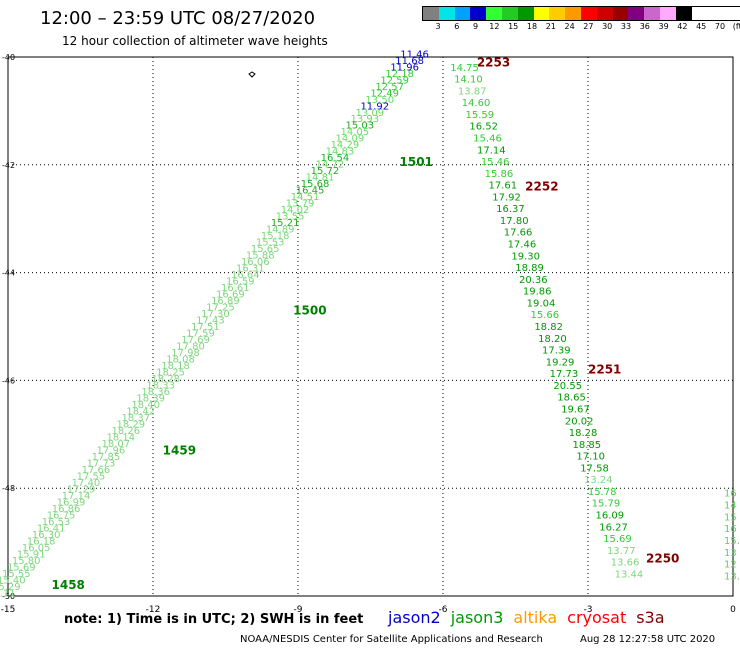  What do you see at coordinates (720, 26) in the screenshot?
I see `color-tick-label: 70` at bounding box center [720, 26].